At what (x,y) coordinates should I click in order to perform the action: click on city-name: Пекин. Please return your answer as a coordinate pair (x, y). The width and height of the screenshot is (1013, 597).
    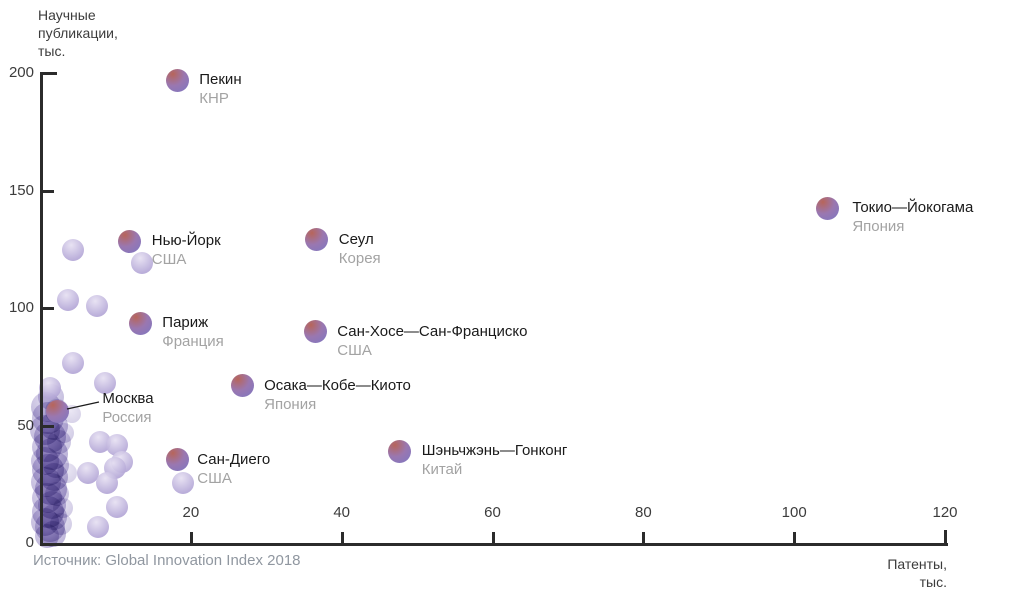
    Looking at the image, I should click on (220, 80).